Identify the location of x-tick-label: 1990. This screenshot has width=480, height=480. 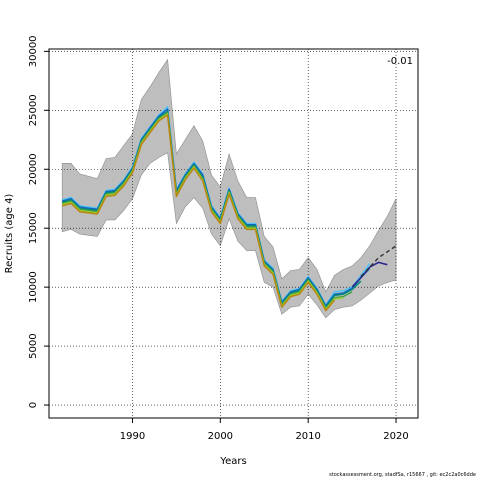
(132, 436).